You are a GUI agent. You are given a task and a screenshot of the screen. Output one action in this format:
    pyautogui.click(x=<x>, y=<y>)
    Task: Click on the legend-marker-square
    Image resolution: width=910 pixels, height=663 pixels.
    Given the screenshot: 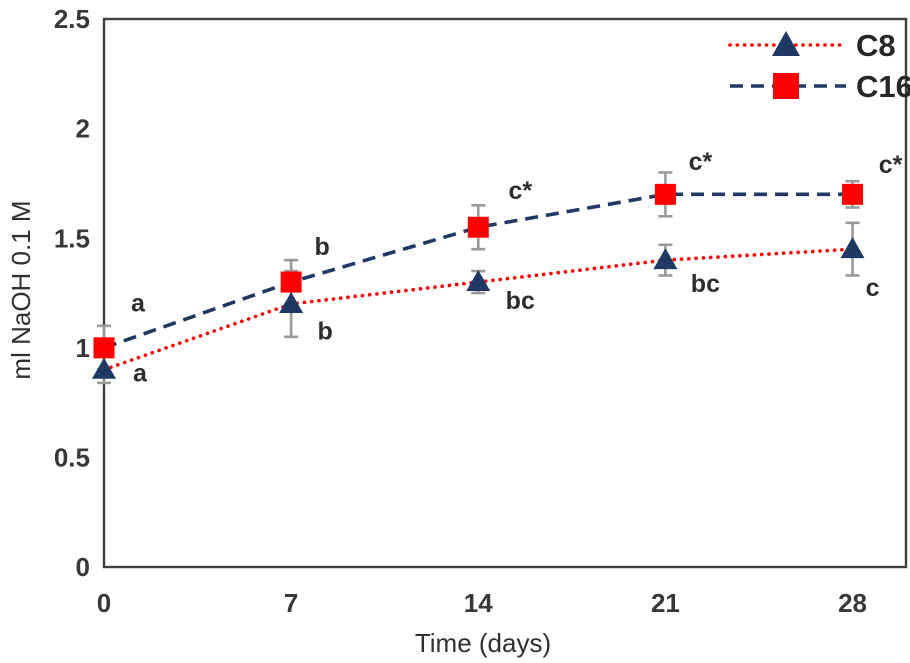 What is the action you would take?
    pyautogui.click(x=786, y=86)
    